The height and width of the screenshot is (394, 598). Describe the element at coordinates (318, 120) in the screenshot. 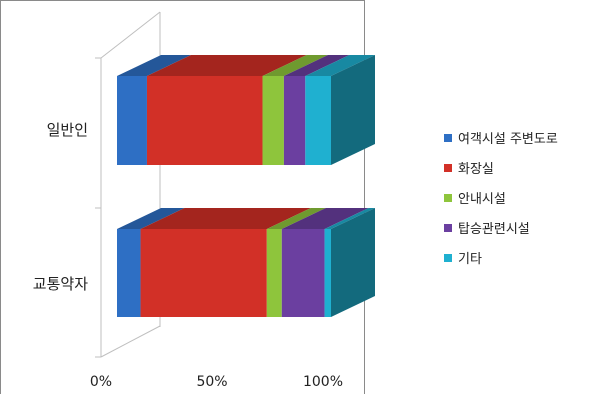

I see `bar-0-series-4-front` at that location.